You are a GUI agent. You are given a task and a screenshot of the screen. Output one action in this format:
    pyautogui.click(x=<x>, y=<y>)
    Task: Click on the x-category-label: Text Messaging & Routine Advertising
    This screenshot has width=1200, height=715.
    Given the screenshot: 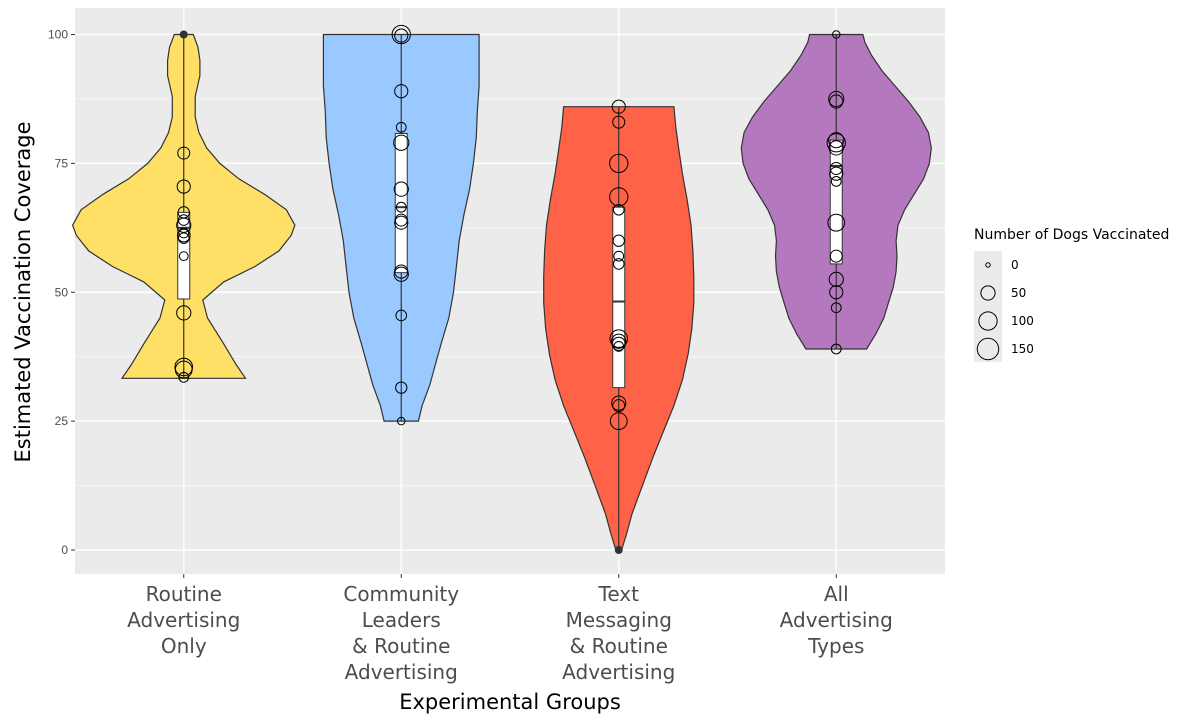 What is the action you would take?
    pyautogui.click(x=618, y=633)
    